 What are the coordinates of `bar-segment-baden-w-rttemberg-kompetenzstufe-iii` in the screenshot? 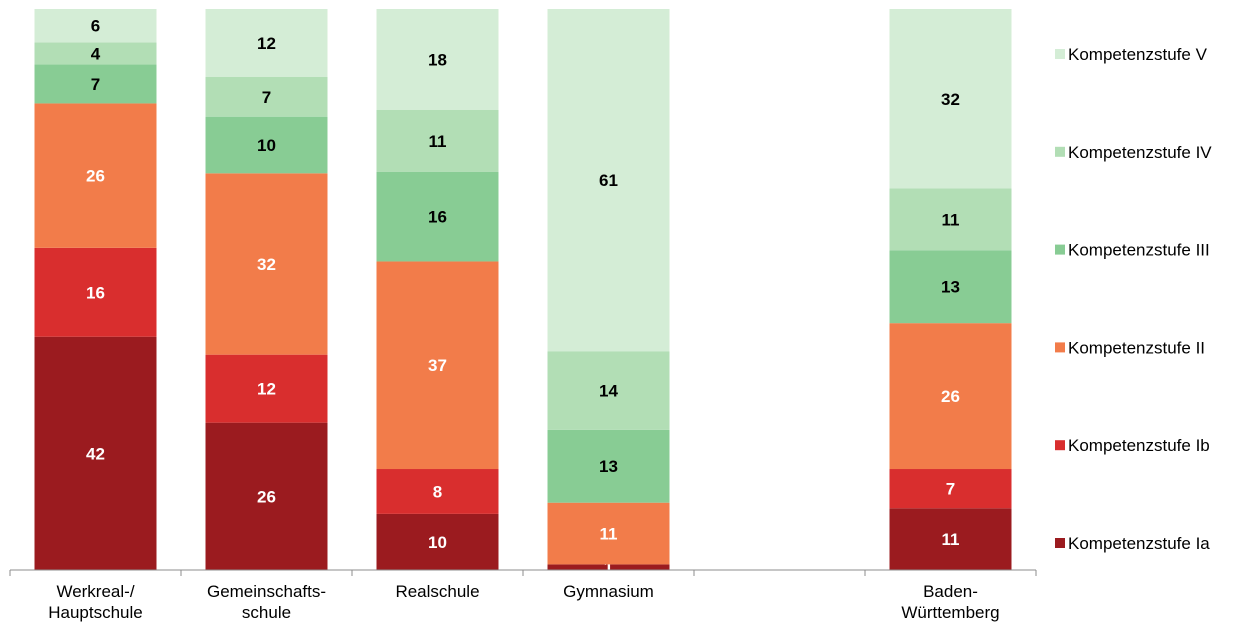 It's located at (950, 287).